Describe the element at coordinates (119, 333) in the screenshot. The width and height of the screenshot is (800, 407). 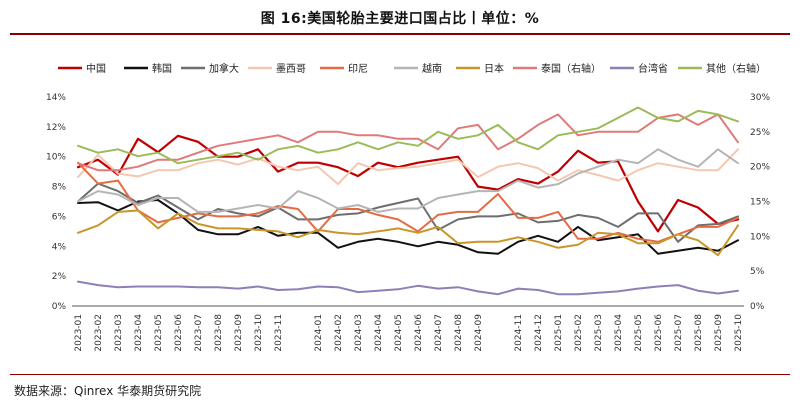
I see `x-tick-label: 2023-03` at that location.